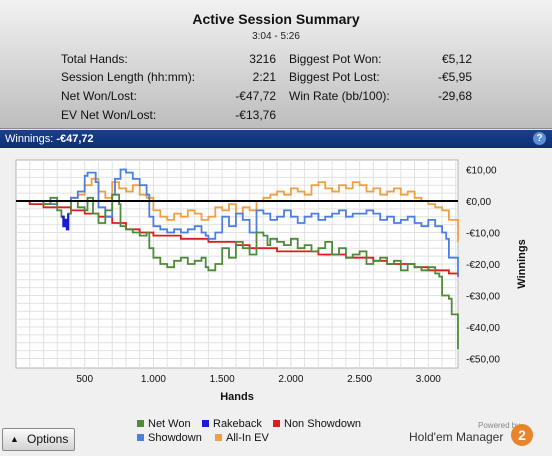 This screenshot has height=456, width=552. Describe the element at coordinates (481, 170) in the screenshot. I see `y-tick-label: €10,00` at that location.